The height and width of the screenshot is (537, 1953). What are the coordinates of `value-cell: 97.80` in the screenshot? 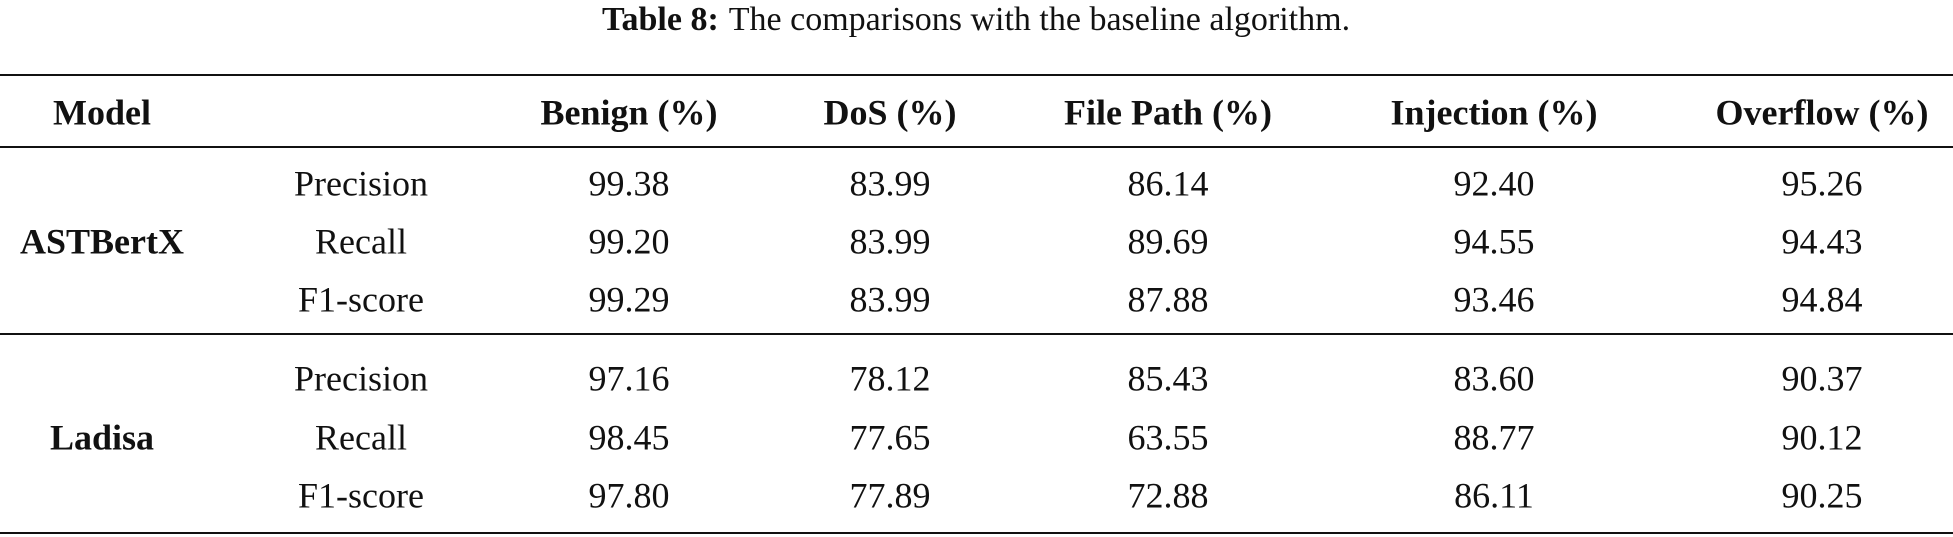 It's located at (629, 495).